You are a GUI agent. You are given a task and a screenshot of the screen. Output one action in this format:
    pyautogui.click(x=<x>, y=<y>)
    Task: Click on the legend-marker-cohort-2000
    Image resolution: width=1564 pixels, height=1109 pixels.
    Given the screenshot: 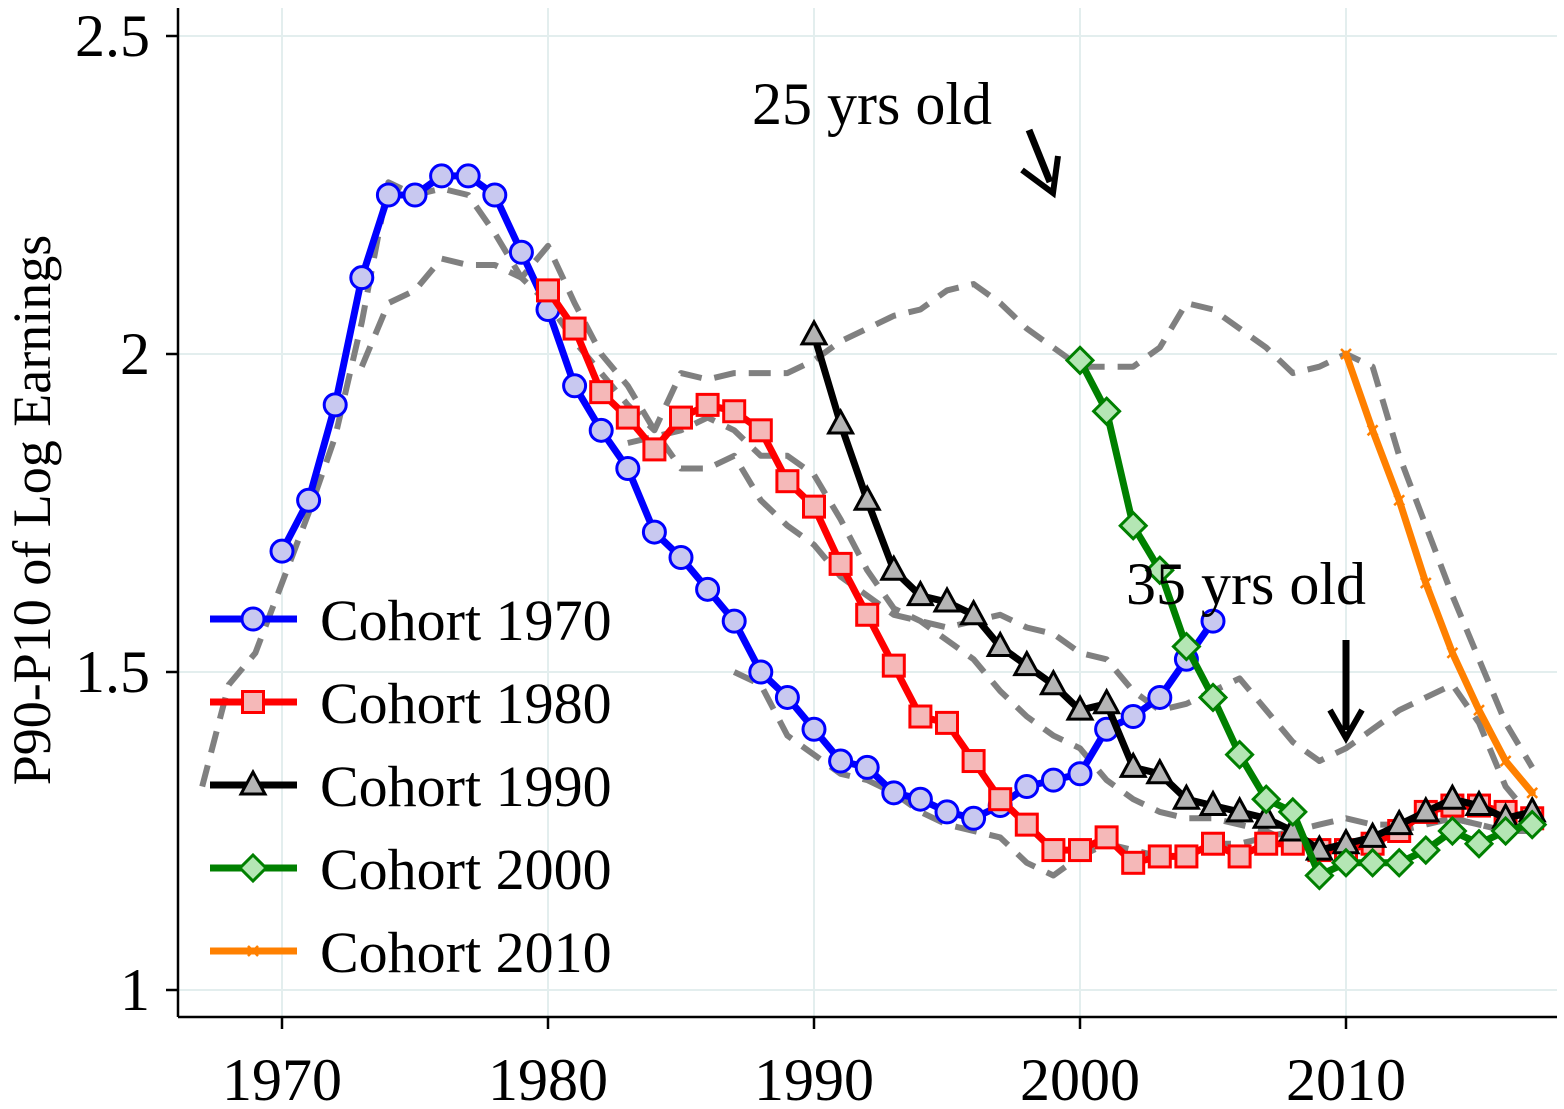 What is the action you would take?
    pyautogui.click(x=253, y=868)
    